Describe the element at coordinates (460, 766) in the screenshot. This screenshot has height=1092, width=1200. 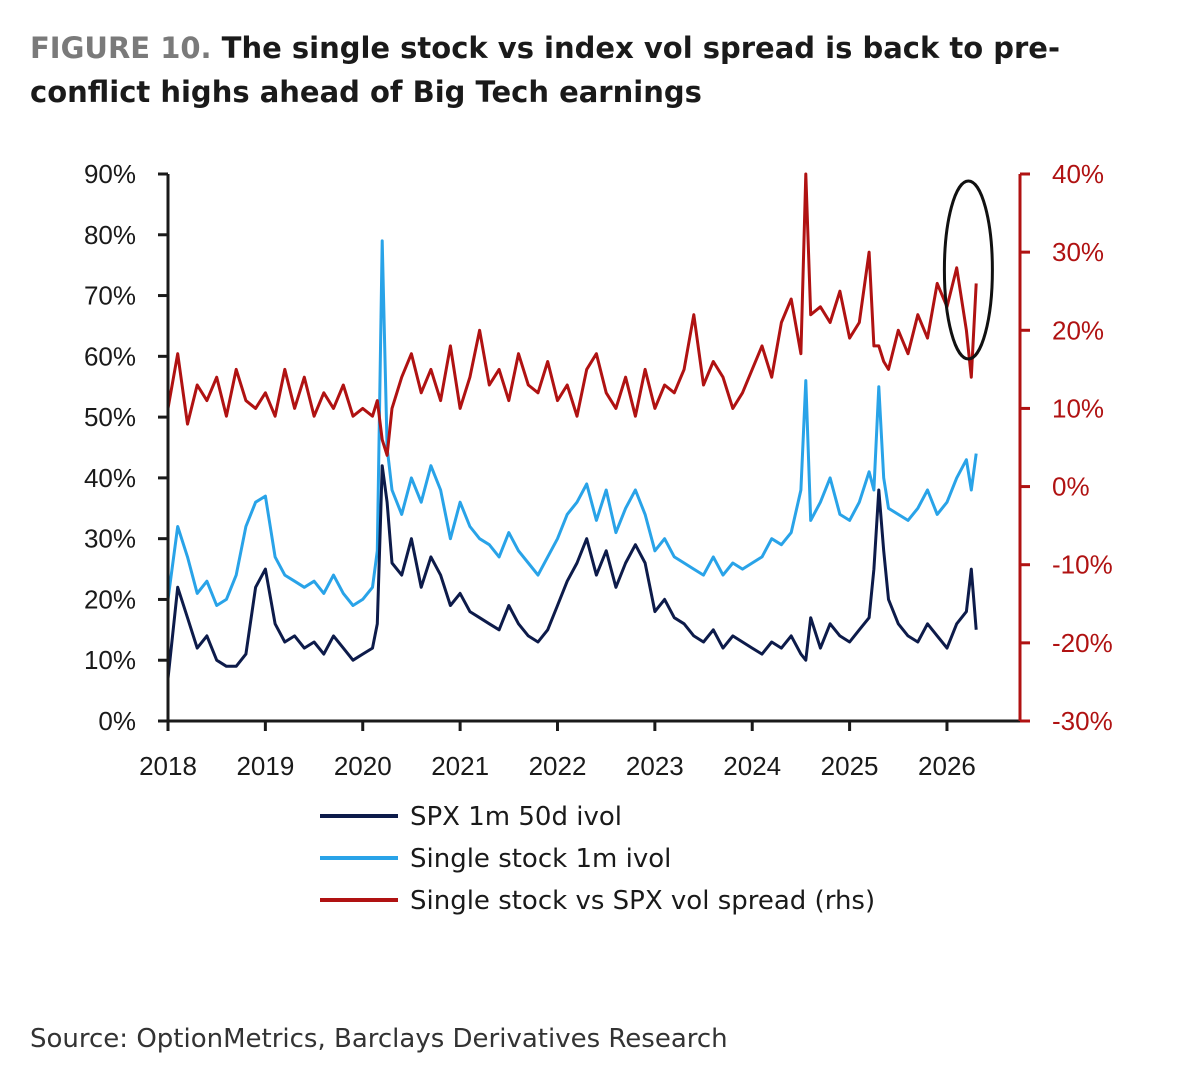
I see `x-tick-label: 2021` at that location.